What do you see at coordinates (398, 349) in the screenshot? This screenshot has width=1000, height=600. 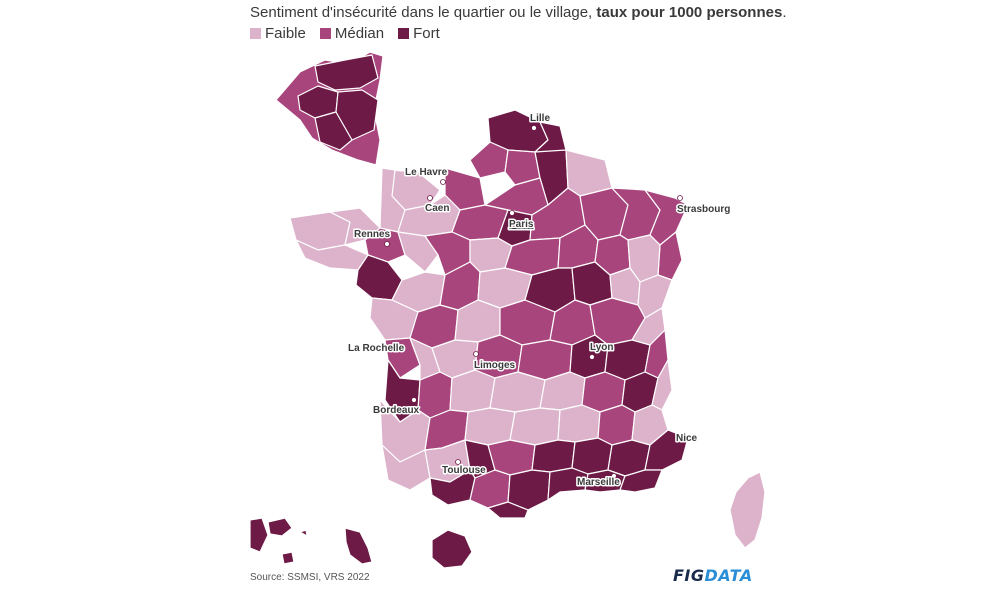 I see `city-dot-la-rochelle` at bounding box center [398, 349].